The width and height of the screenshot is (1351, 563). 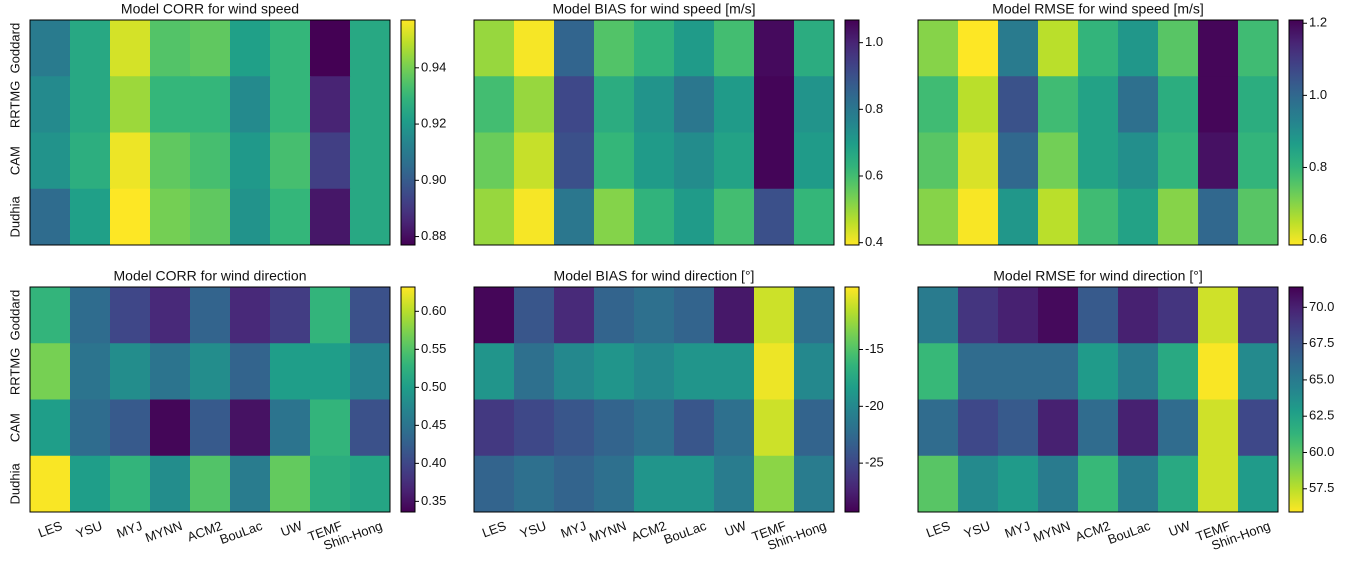 I want to click on colorbar-tick-label: 0.40, so click(x=433, y=462).